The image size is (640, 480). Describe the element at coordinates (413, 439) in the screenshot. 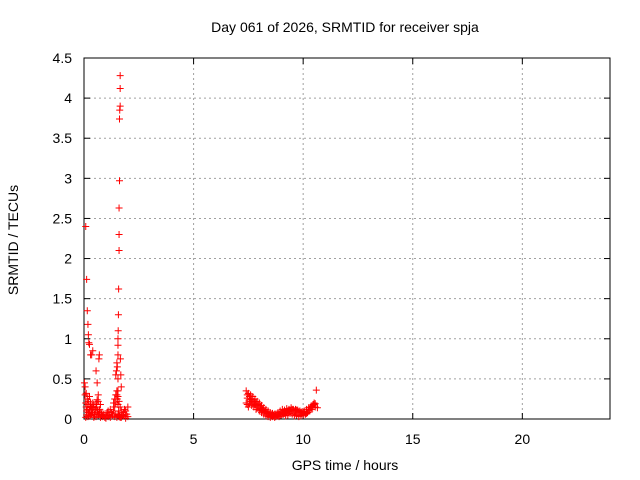

I see `x-tick-label: 15` at that location.